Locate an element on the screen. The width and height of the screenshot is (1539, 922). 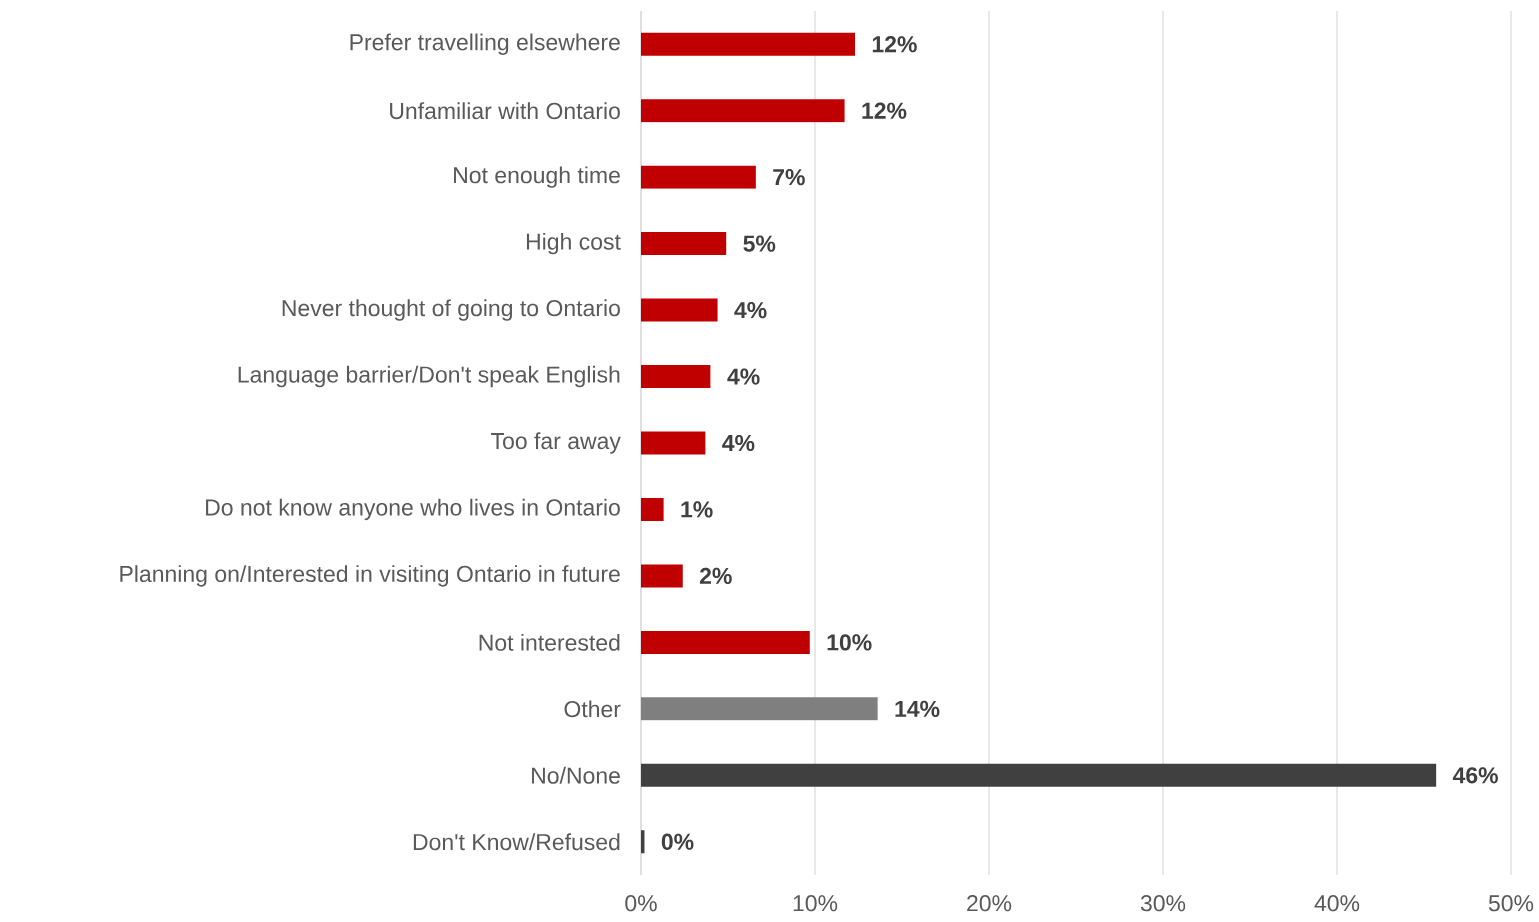
data-label: 14% is located at coordinates (917, 708).